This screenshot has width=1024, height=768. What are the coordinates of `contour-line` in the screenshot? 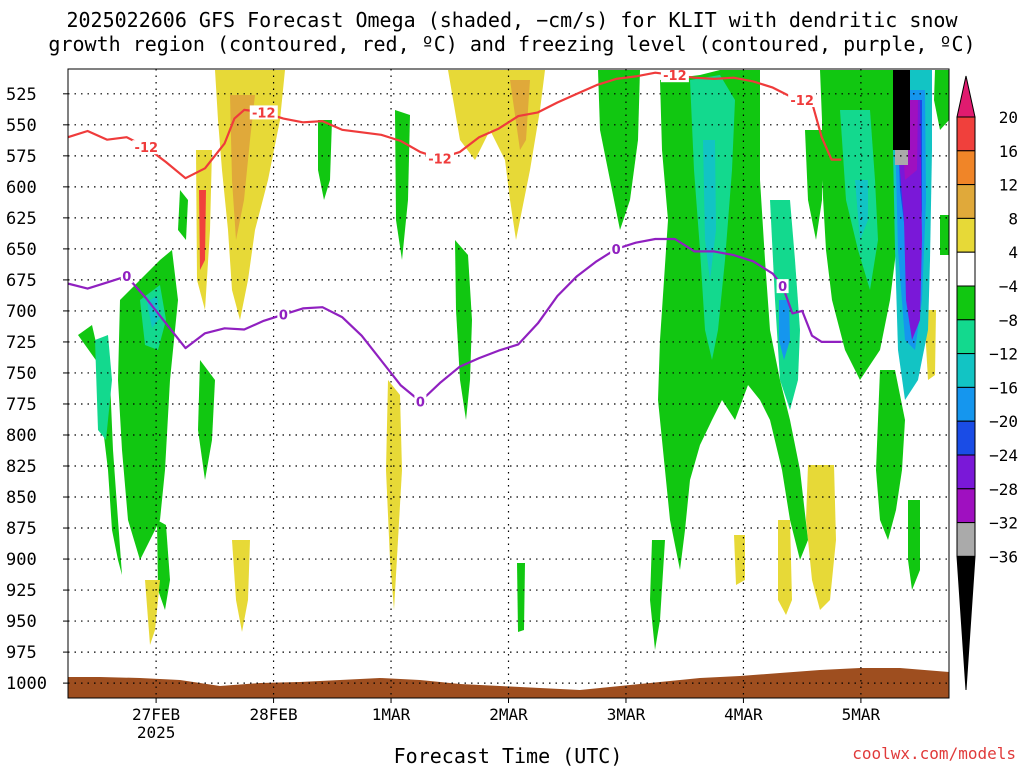 It's located at (455, 125).